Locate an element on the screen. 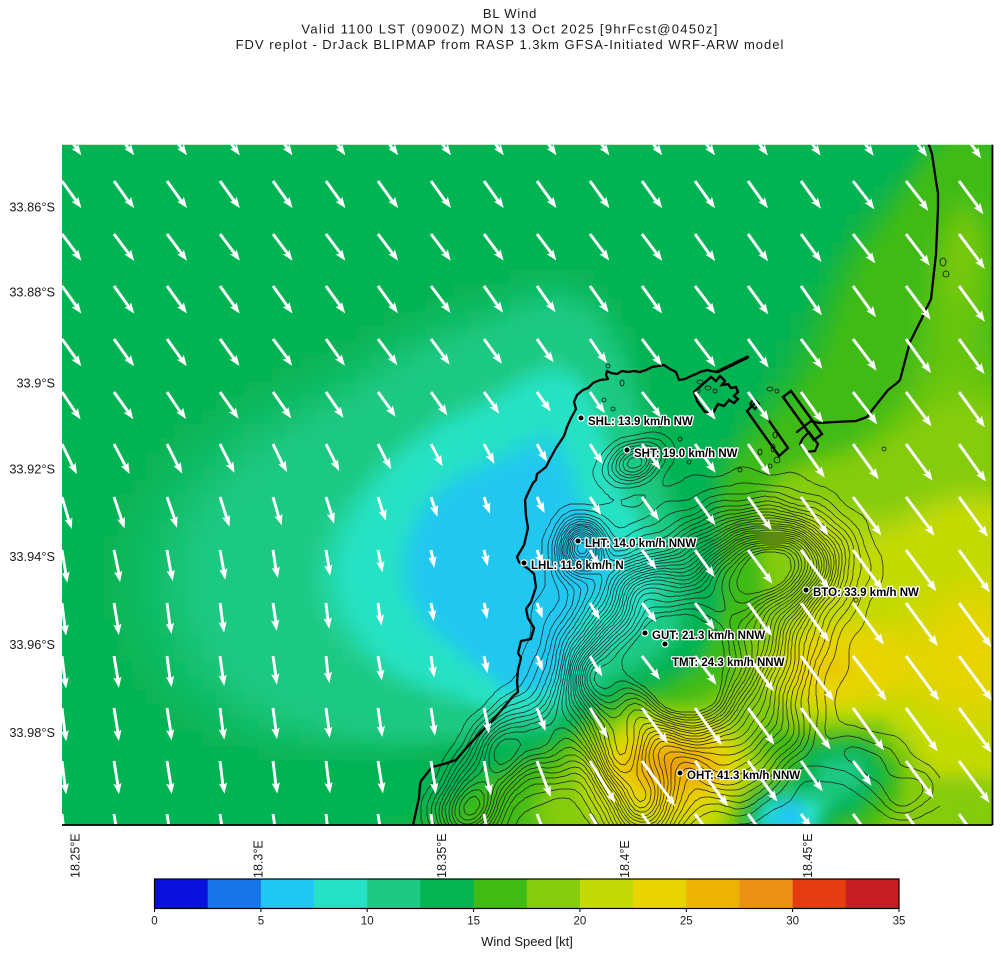 The image size is (1001, 967). svg-text: 25 is located at coordinates (686, 922).